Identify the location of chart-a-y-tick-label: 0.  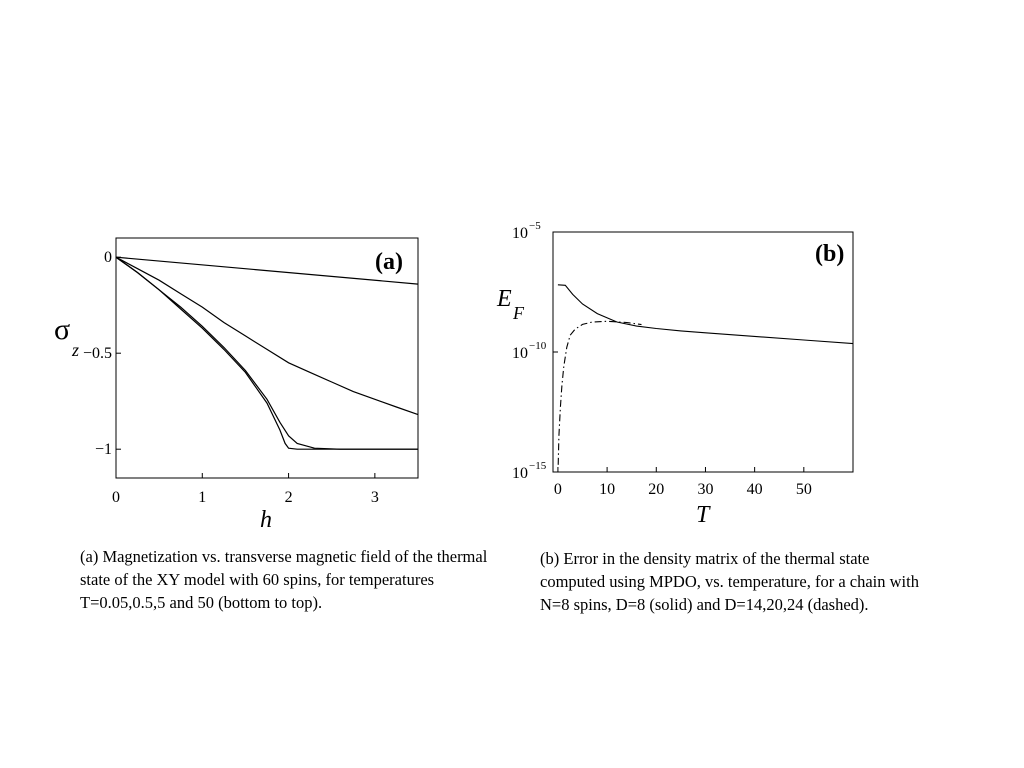
(108, 257).